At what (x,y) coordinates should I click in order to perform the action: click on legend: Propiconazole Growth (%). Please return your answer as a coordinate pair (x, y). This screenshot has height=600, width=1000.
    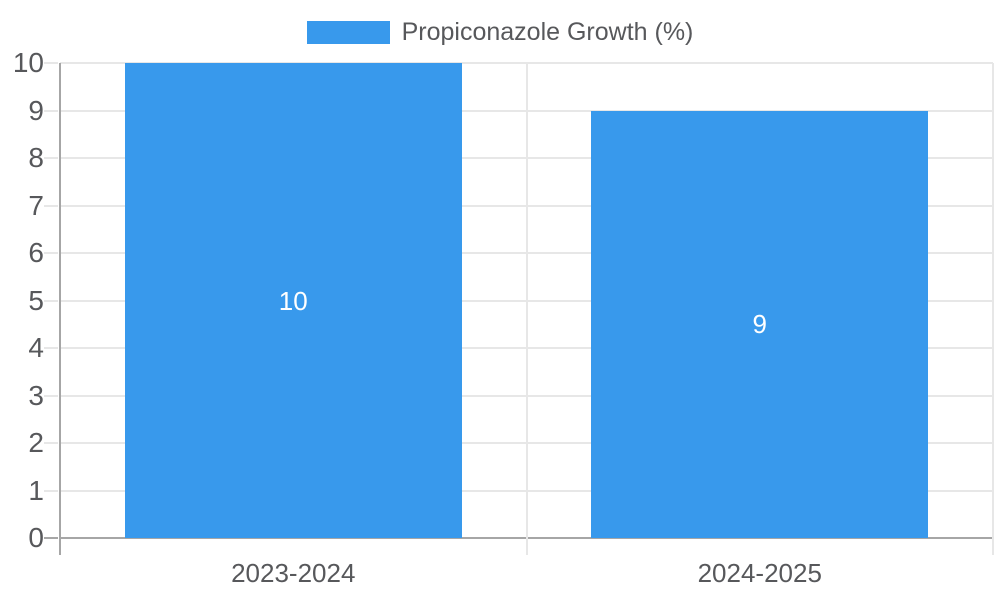
    Looking at the image, I should click on (500, 32).